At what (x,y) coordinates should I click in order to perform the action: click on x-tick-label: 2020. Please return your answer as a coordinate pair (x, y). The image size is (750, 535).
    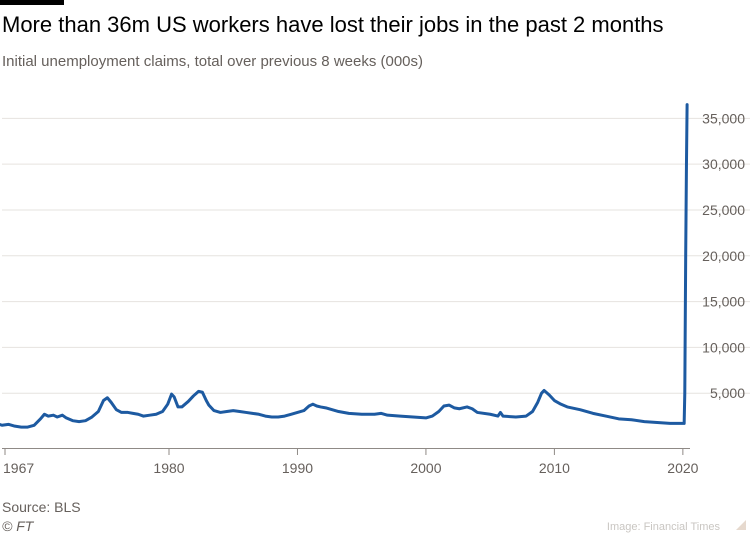
    Looking at the image, I should click on (682, 468).